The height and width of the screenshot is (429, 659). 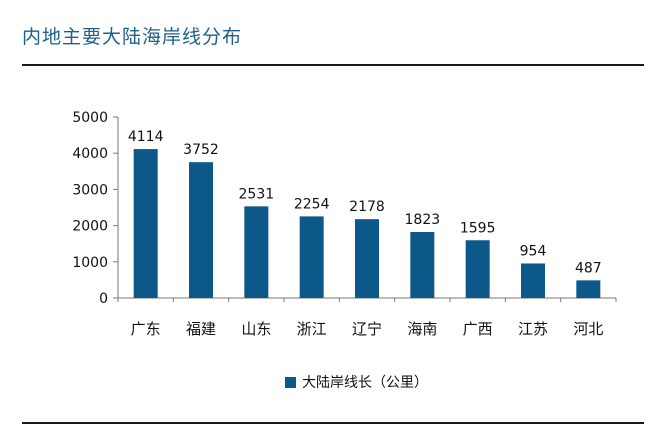 I want to click on y-tick-label: 5000, so click(x=90, y=118).